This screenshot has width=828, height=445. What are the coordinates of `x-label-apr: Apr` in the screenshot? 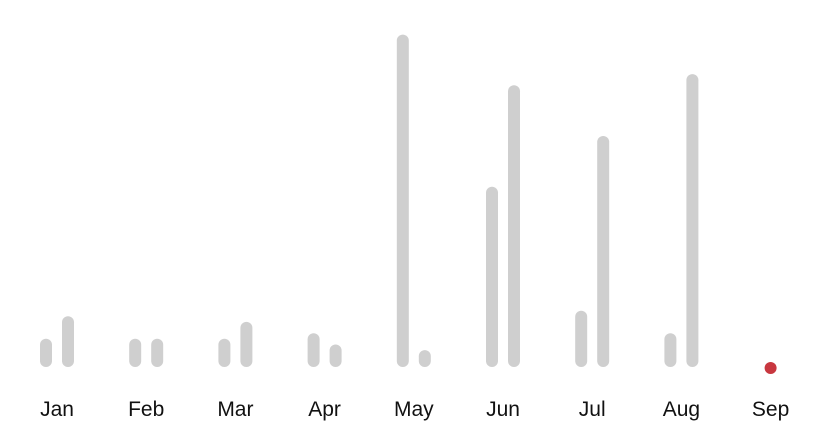 It's located at (324, 409).